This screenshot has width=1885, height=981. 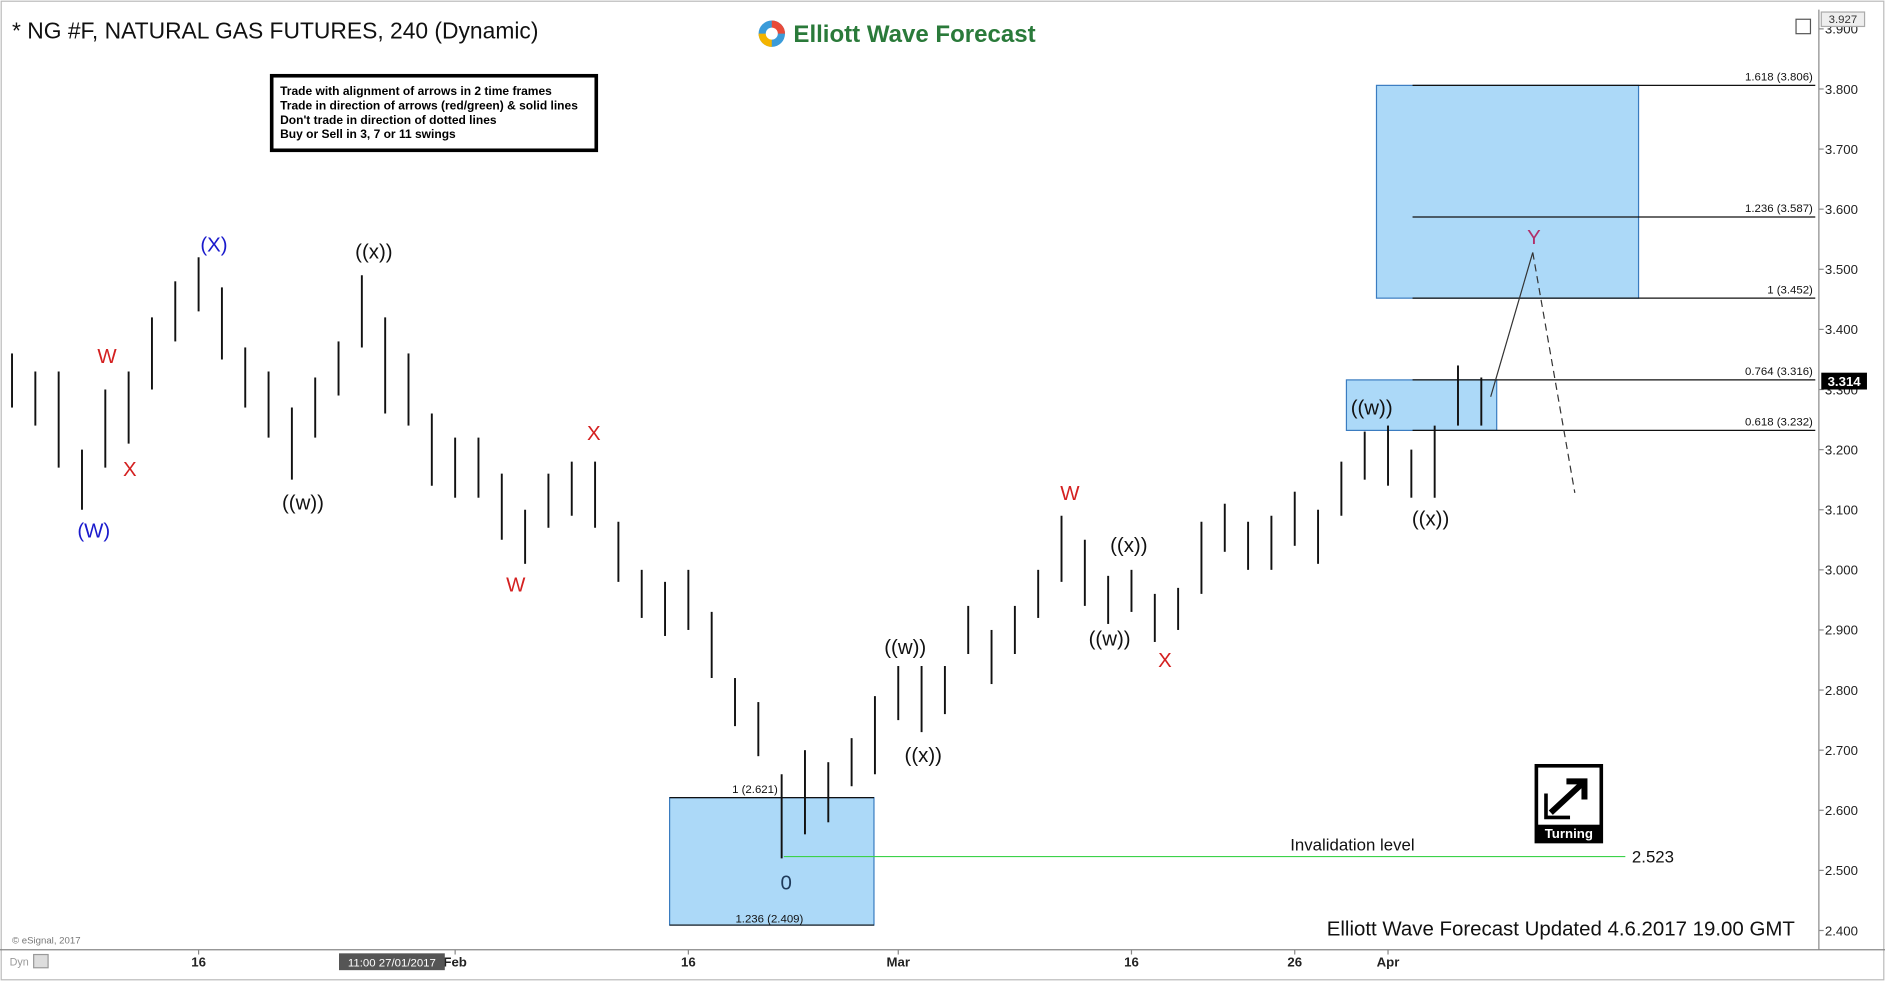 What do you see at coordinates (1841, 89) in the screenshot?
I see `y-tick-label: 3.800` at bounding box center [1841, 89].